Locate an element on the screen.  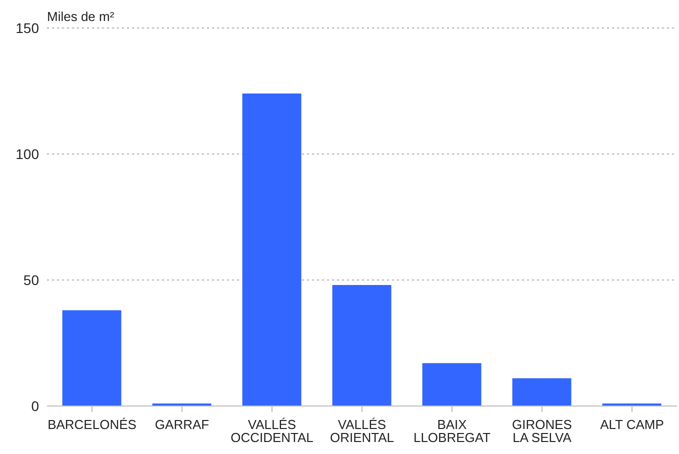
y-tick-label: 0 is located at coordinates (35, 406).